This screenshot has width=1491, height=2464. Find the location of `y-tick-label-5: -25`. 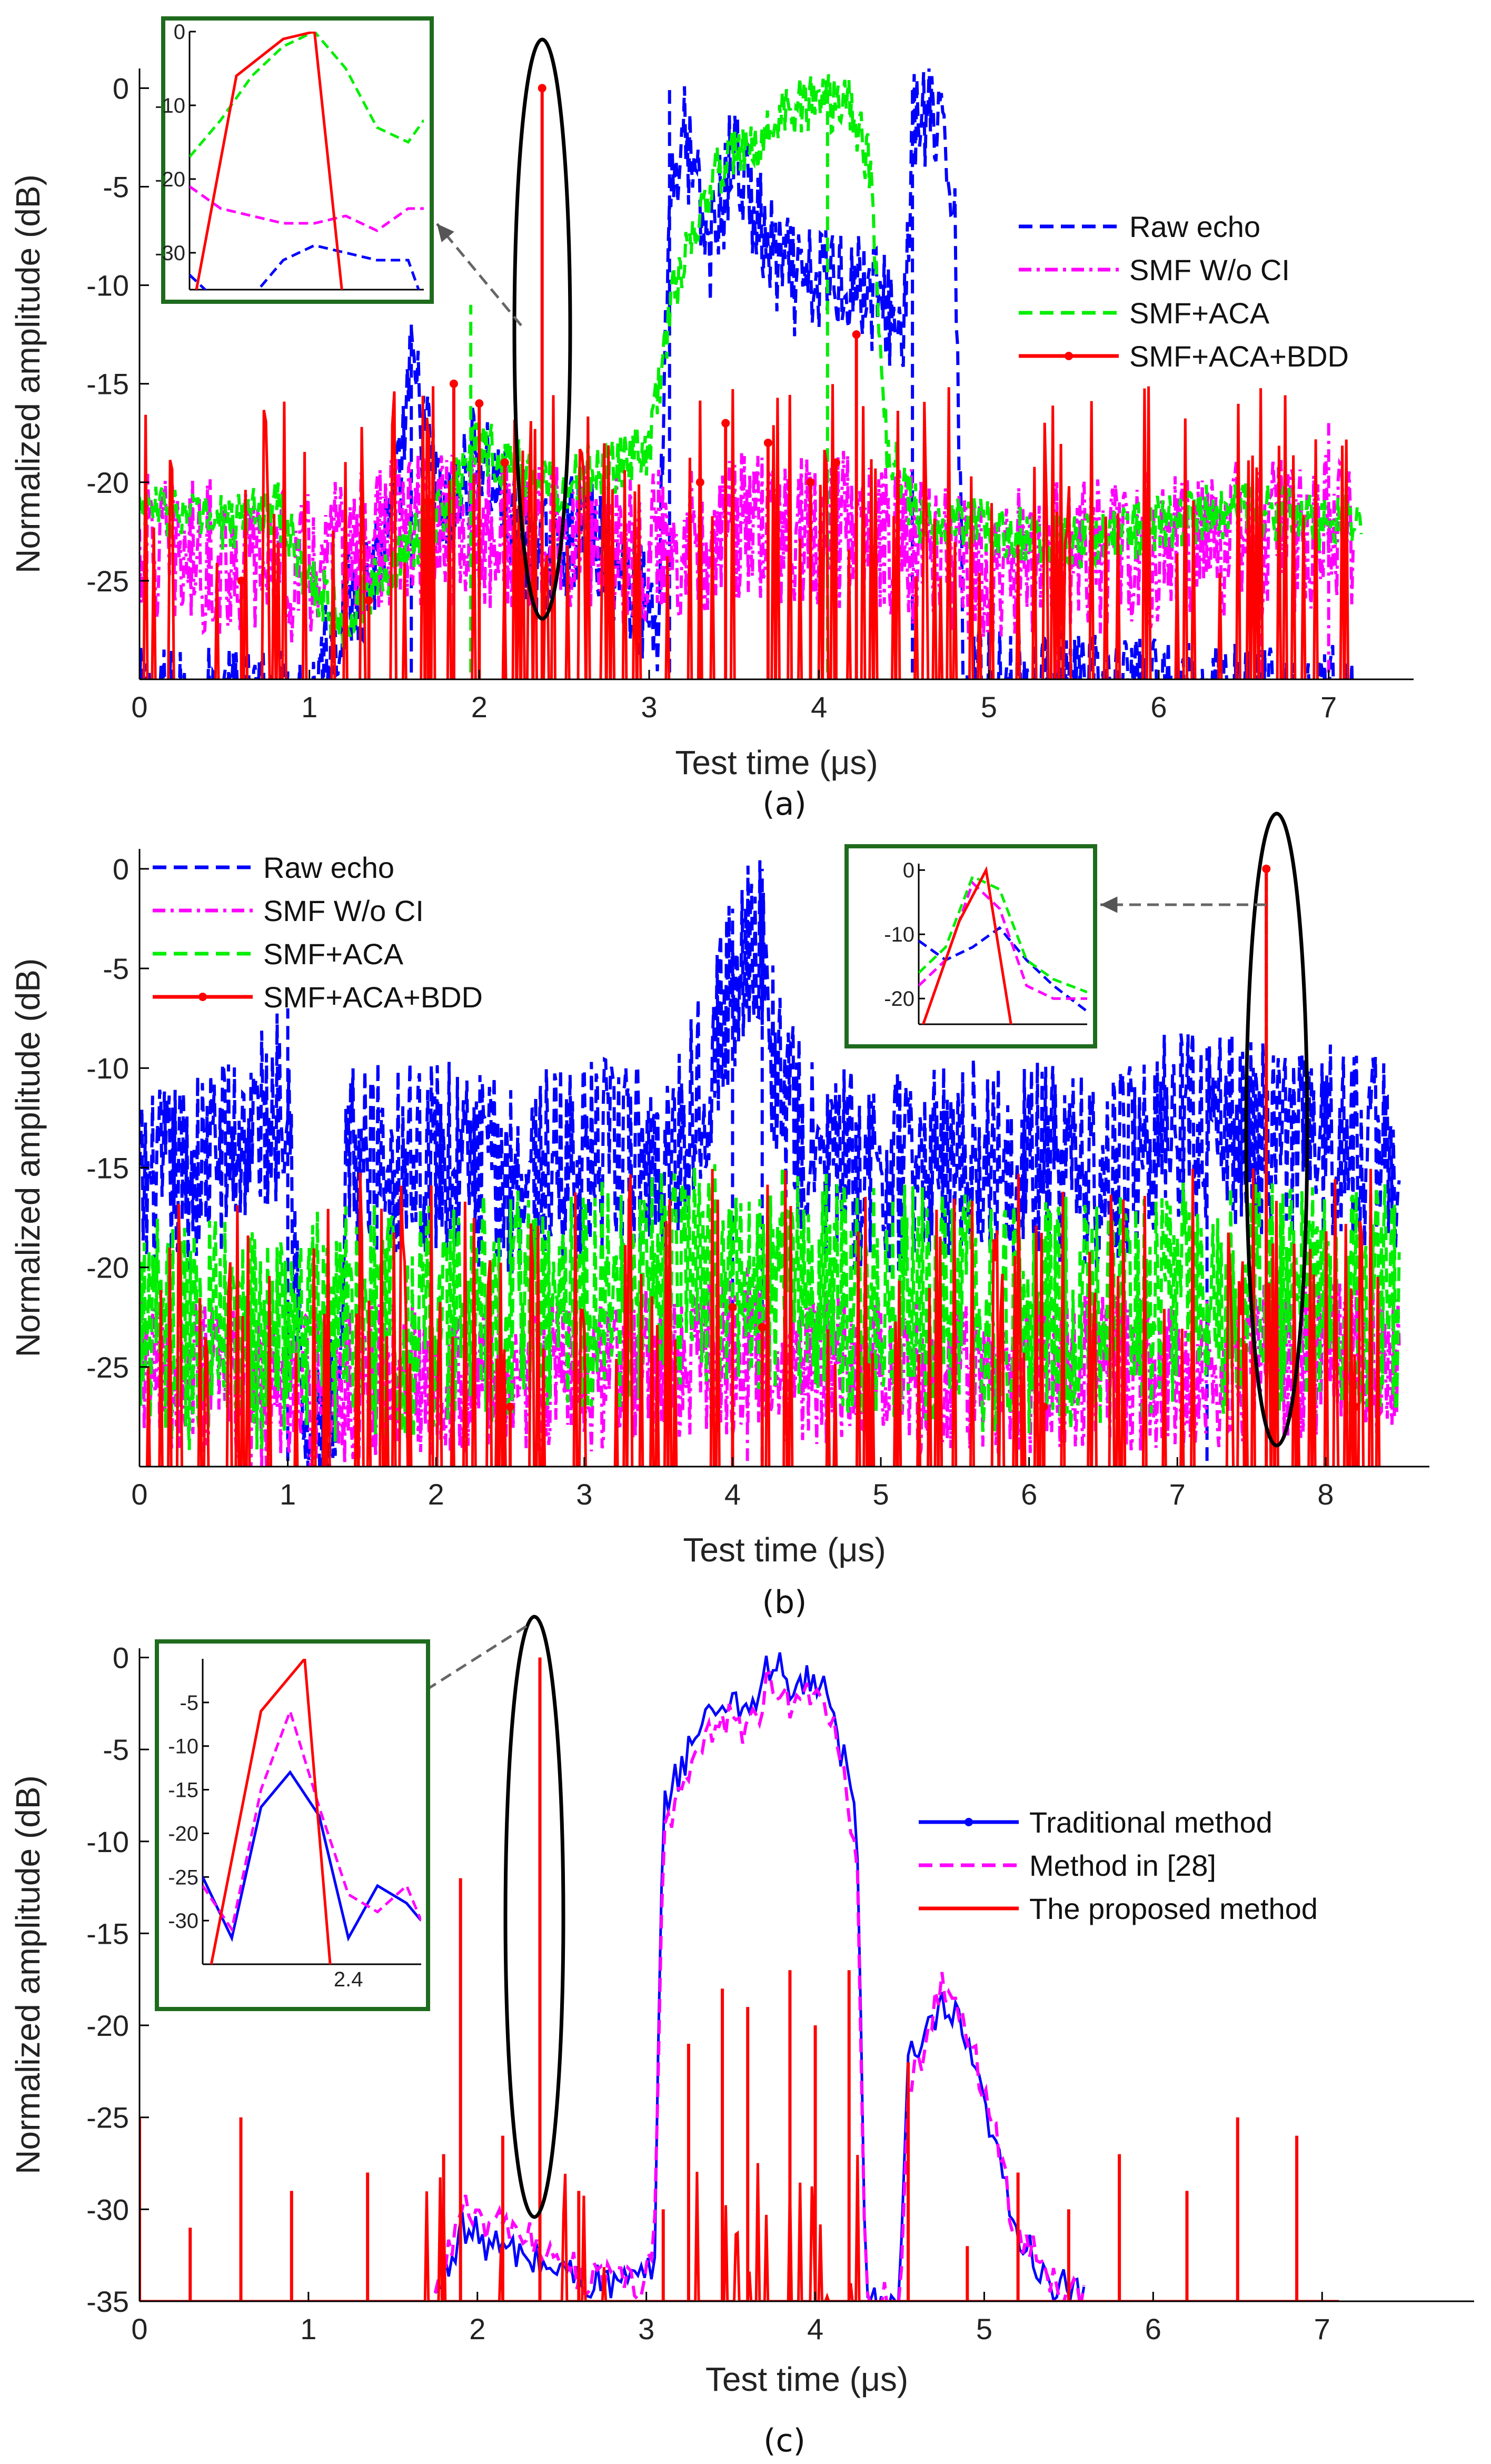

y-tick-label-5: -25 is located at coordinates (107, 581).